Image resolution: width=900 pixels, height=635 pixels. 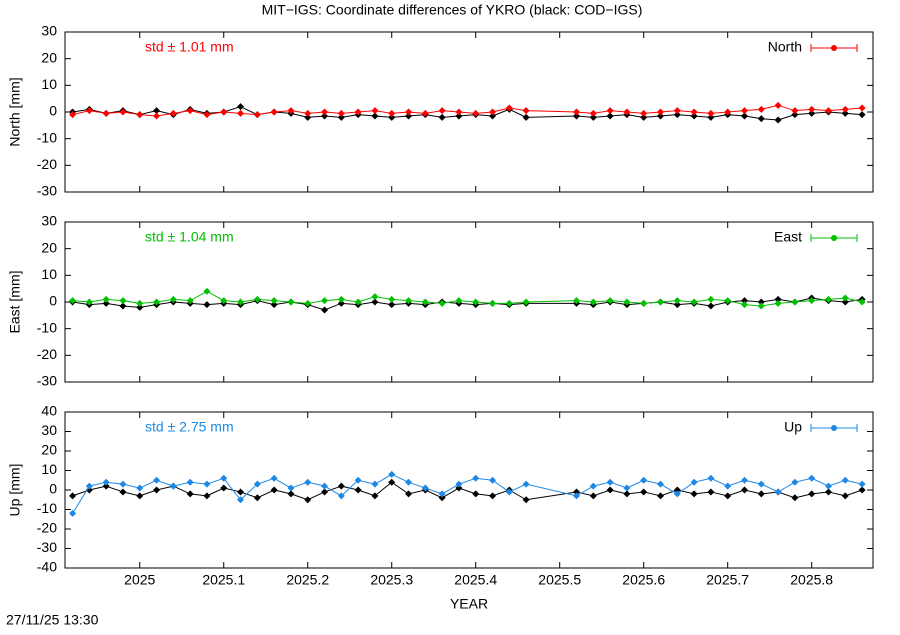 I want to click on y-tick-label: 20, so click(x=49, y=450).